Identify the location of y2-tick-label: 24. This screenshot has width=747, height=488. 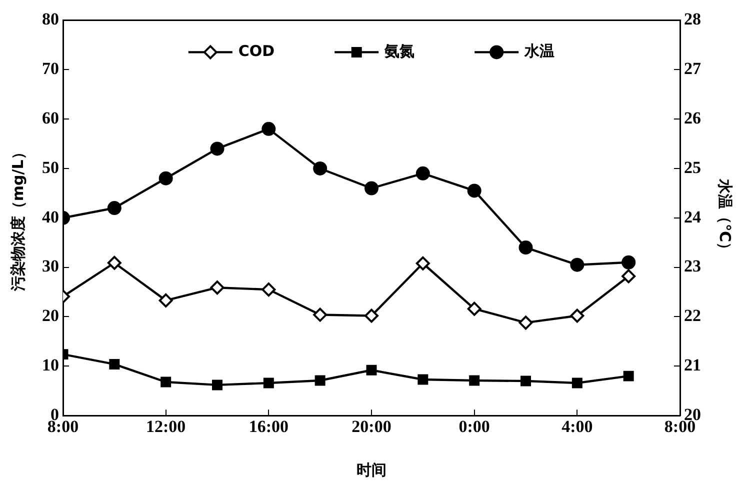
(693, 216).